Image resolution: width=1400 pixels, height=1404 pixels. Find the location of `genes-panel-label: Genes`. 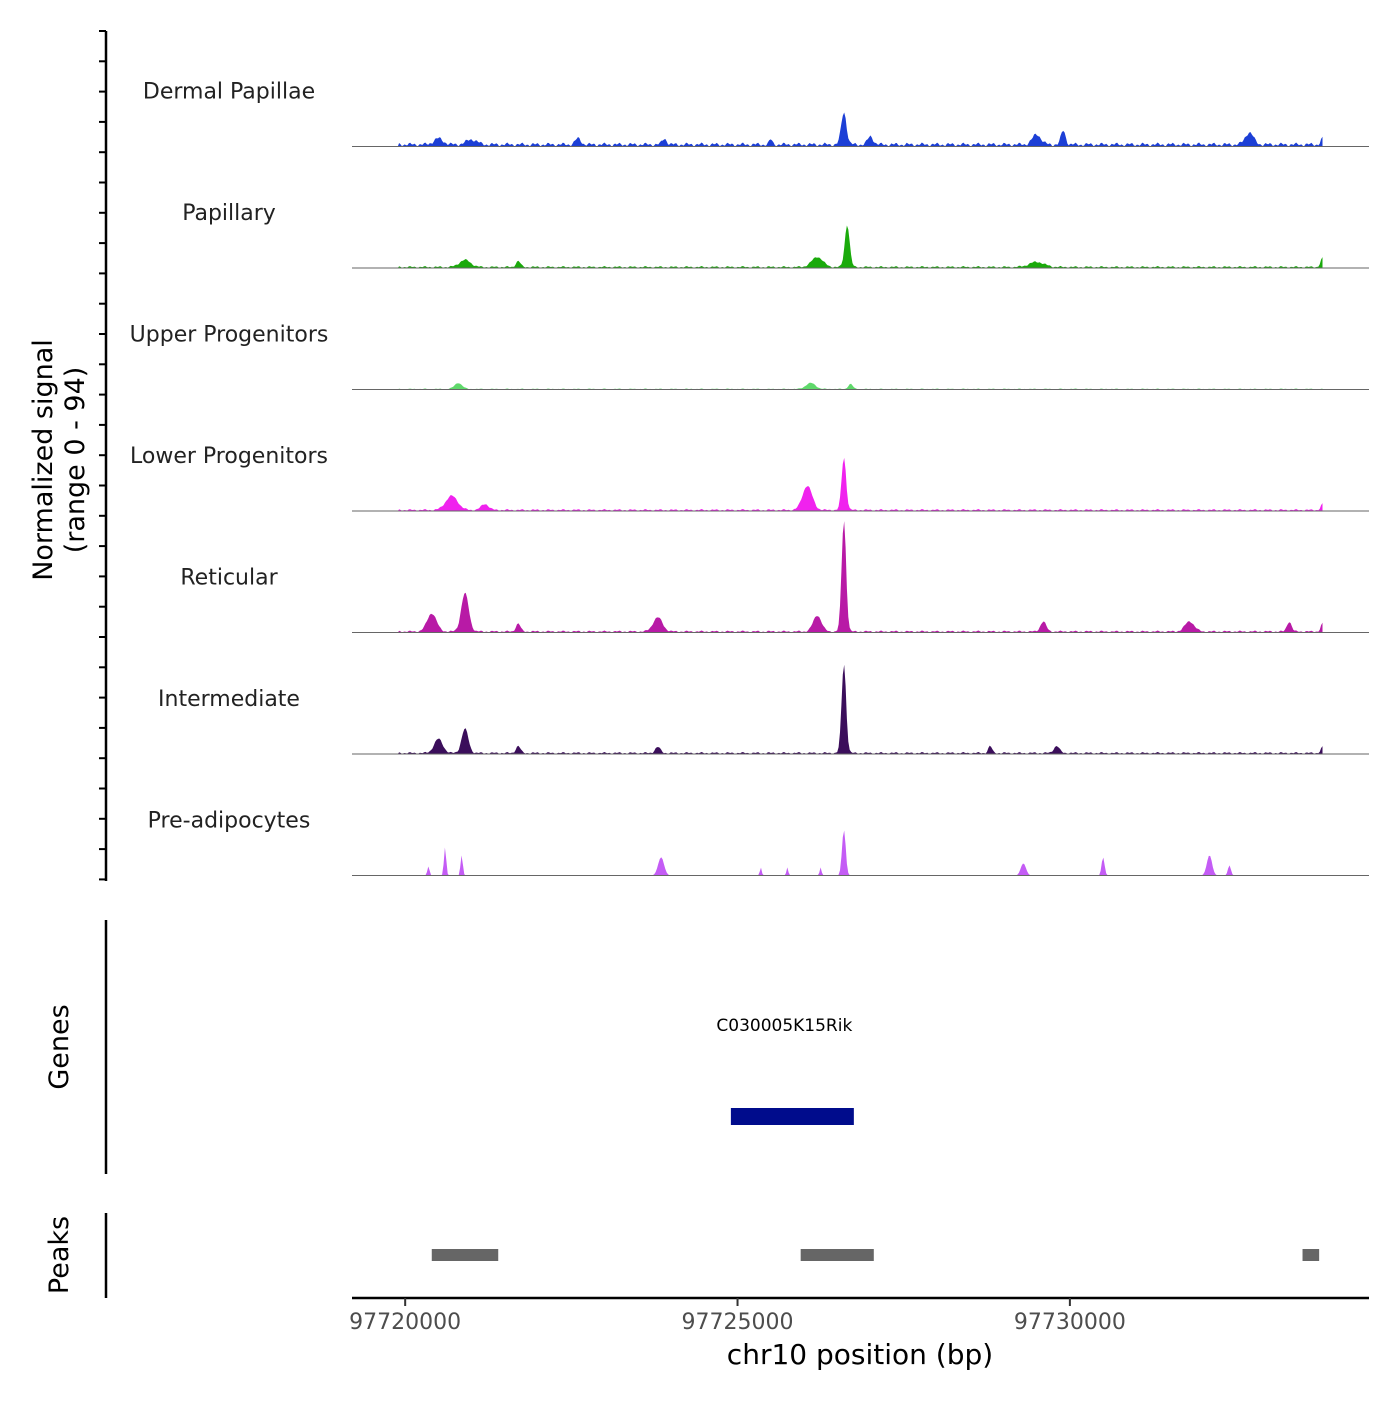

genes-panel-label: Genes is located at coordinates (59, 1046).